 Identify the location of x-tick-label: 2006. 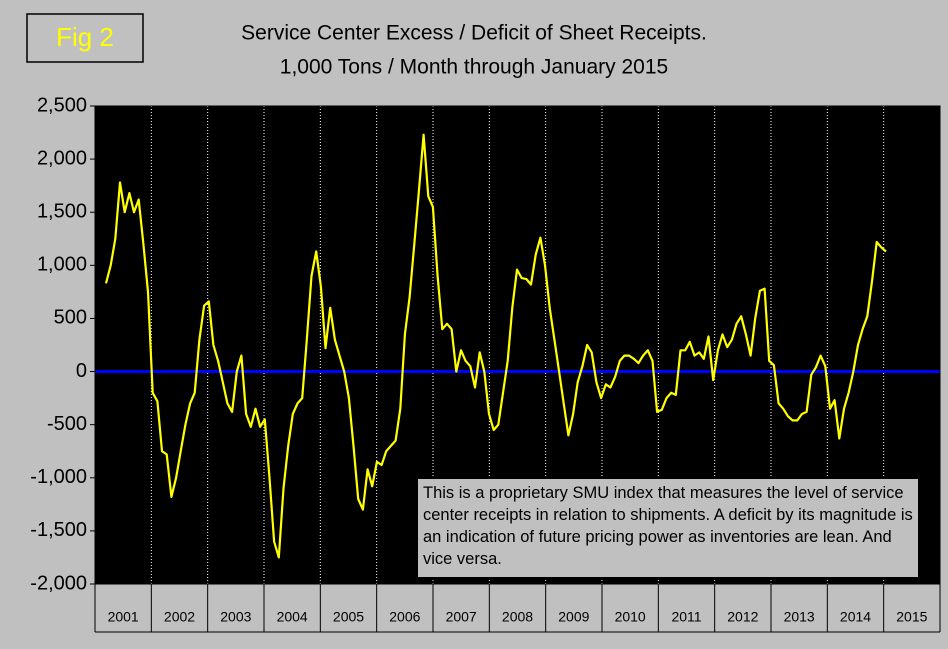
(404, 617).